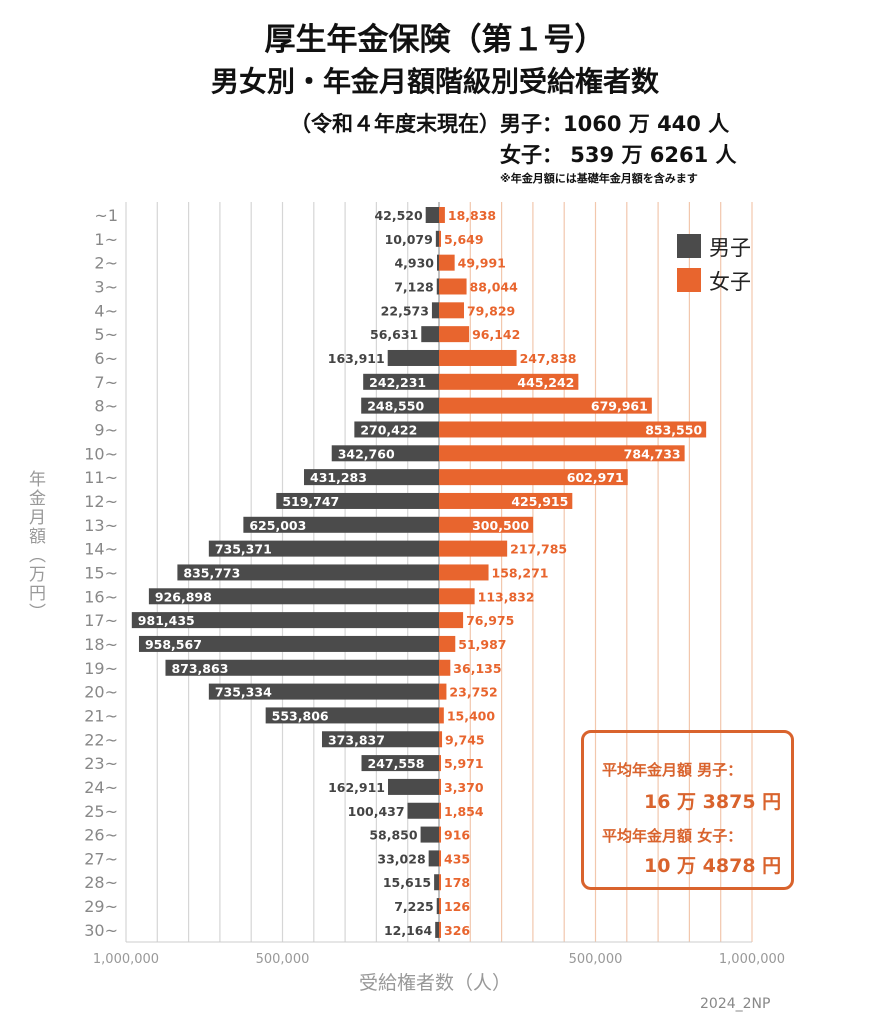 Image resolution: width=870 pixels, height=1030 pixels. What do you see at coordinates (735, 1004) in the screenshot?
I see `credit: 2024_2NP` at bounding box center [735, 1004].